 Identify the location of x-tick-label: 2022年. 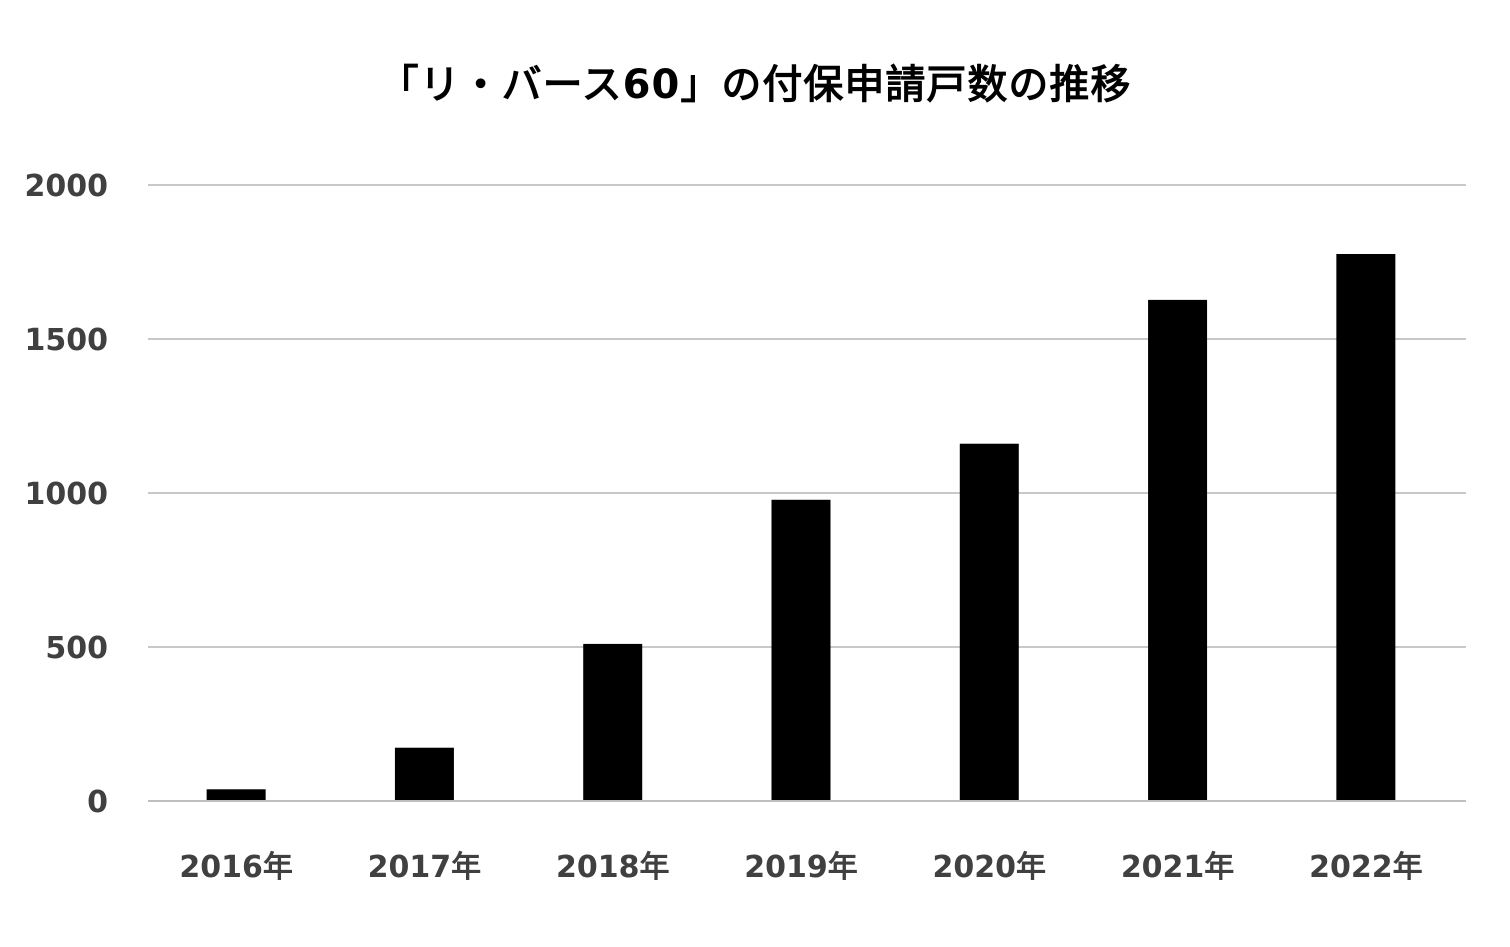
(1366, 867).